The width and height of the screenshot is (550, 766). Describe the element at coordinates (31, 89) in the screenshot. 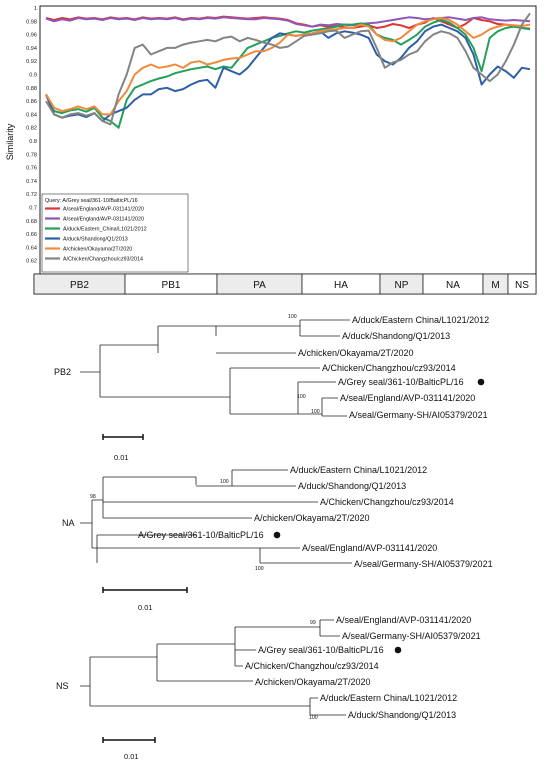

I see `y-tick-label: 0.88` at that location.